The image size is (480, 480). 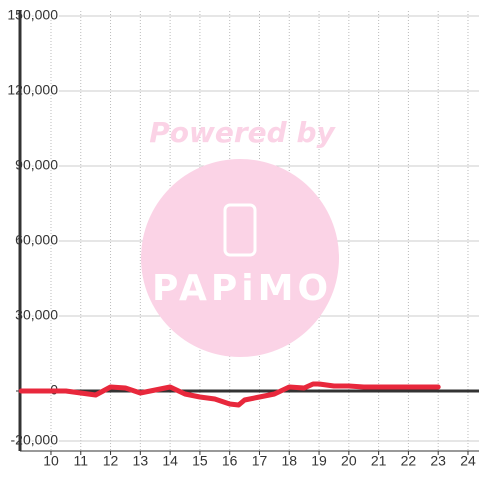 I want to click on line, so click(x=229, y=394).